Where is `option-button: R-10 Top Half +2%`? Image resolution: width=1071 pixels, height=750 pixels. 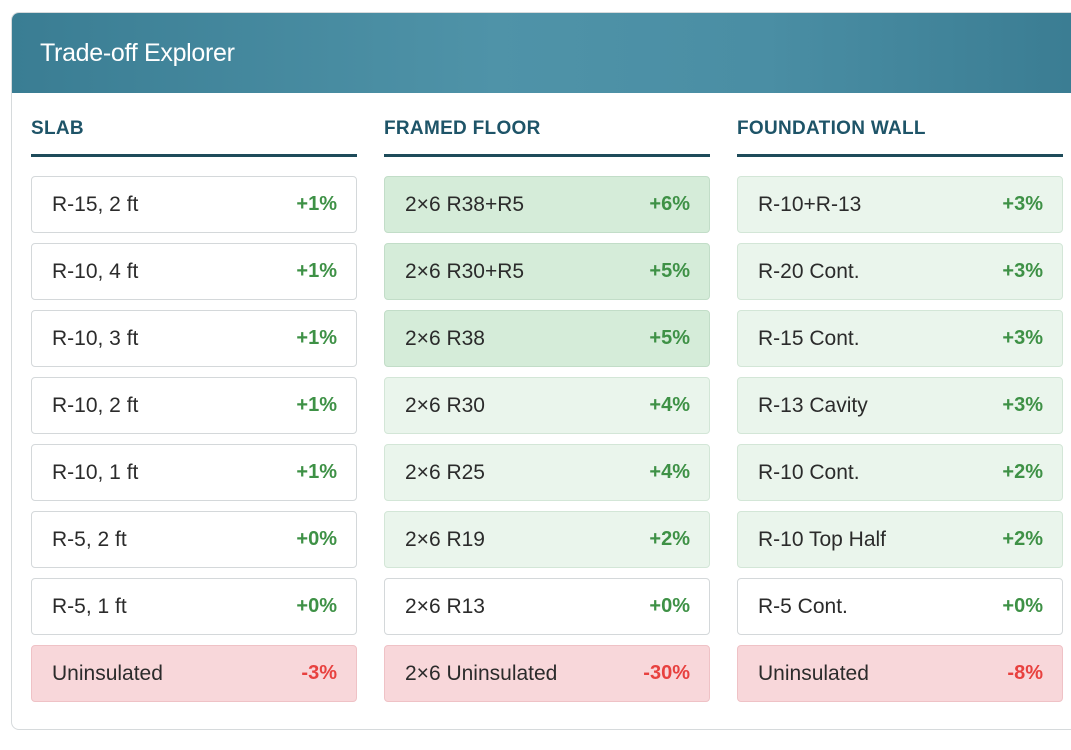 option-button: R-10 Top Half +2% is located at coordinates (900, 539).